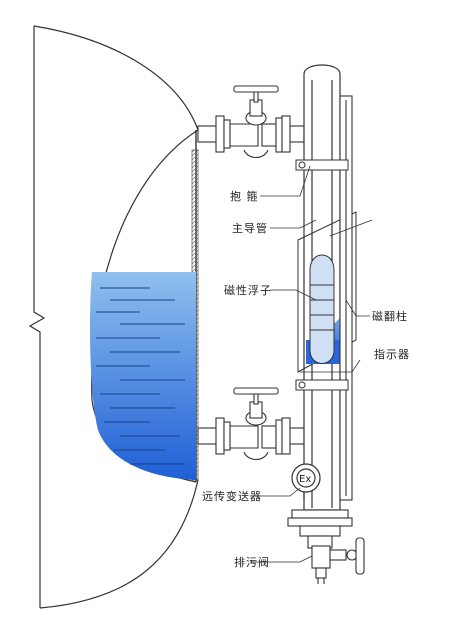  What do you see at coordinates (250, 228) in the screenshot?
I see `label-main-tube: 主导管` at bounding box center [250, 228].